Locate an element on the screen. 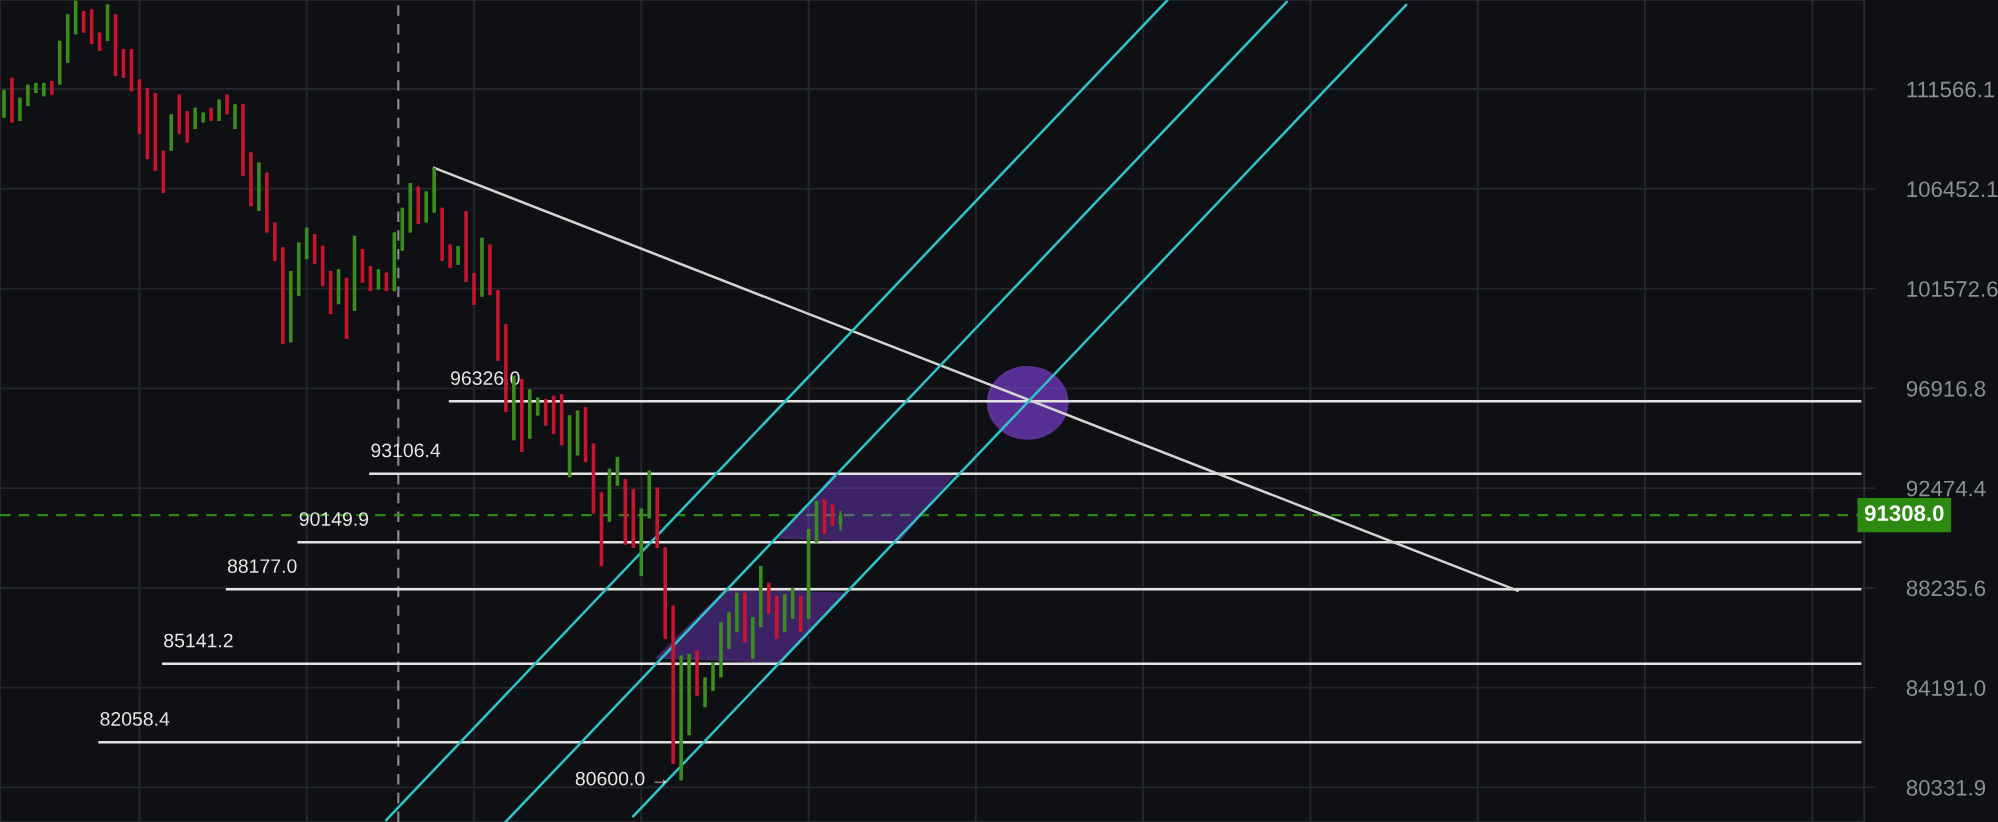 This screenshot has height=822, width=1998. ref-line-label: 91308.0 is located at coordinates (1904, 513).